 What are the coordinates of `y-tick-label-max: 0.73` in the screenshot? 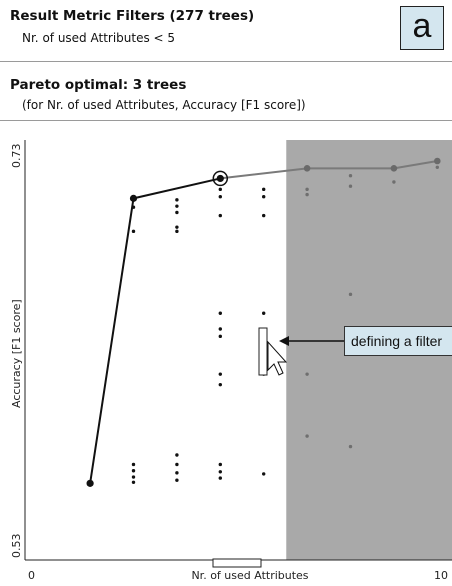 It's located at (16, 156).